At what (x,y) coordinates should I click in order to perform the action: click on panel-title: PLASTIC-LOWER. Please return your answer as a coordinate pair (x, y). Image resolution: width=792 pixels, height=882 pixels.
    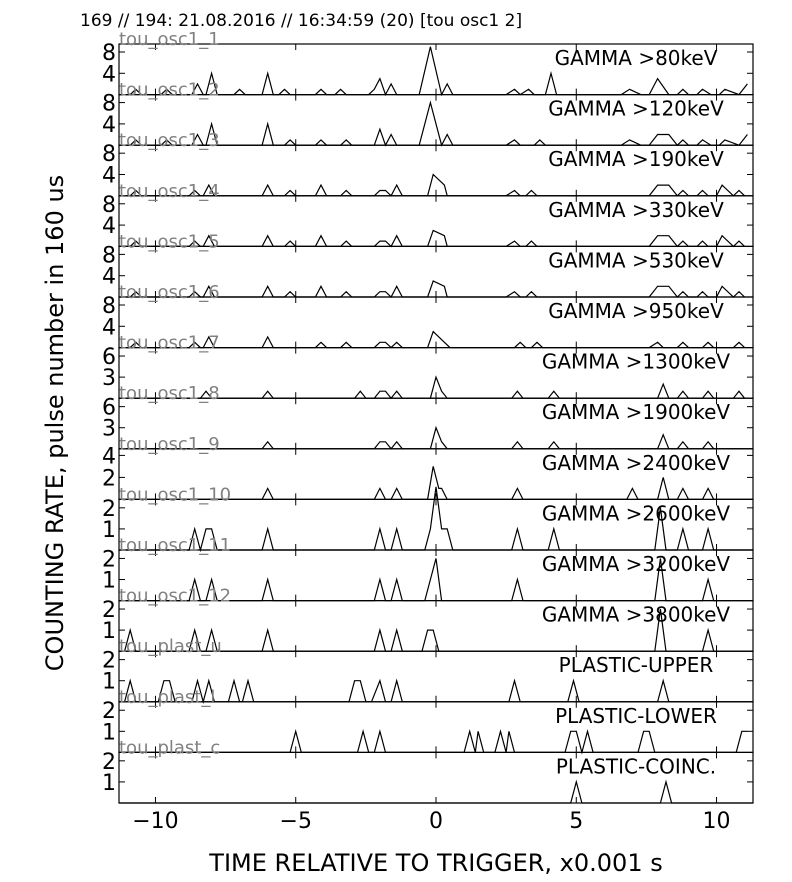
    Looking at the image, I should click on (636, 716).